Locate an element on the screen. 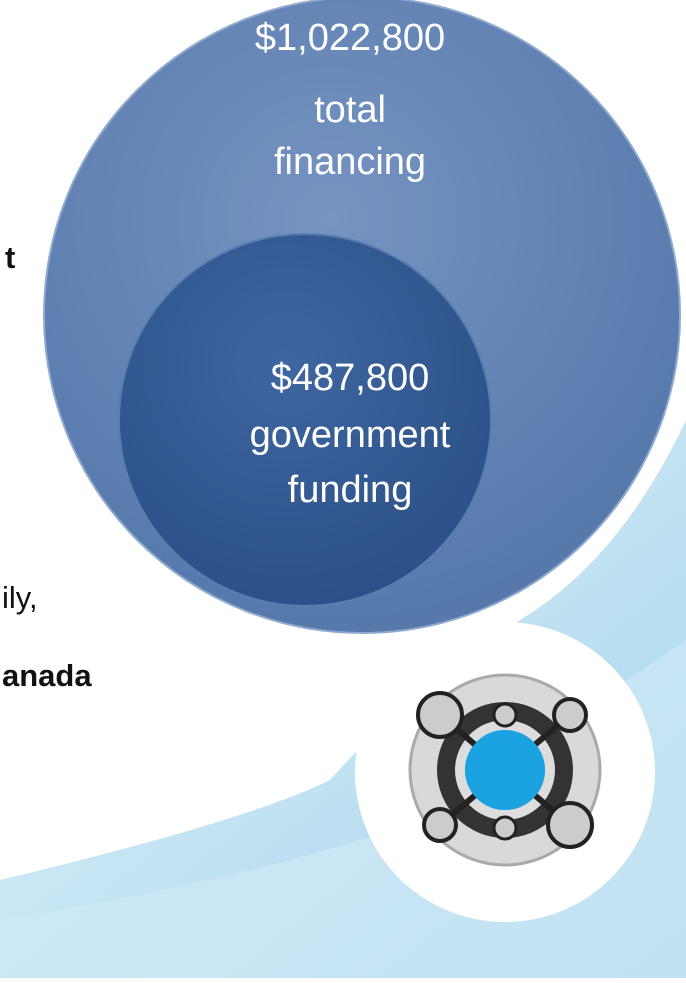  logo is located at coordinates (505, 770).